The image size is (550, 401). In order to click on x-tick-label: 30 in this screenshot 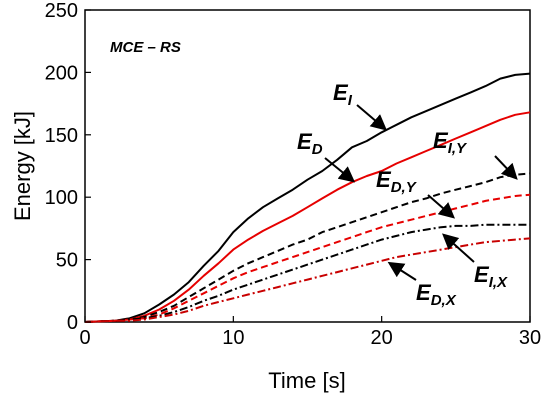, I will do `click(530, 338)`.